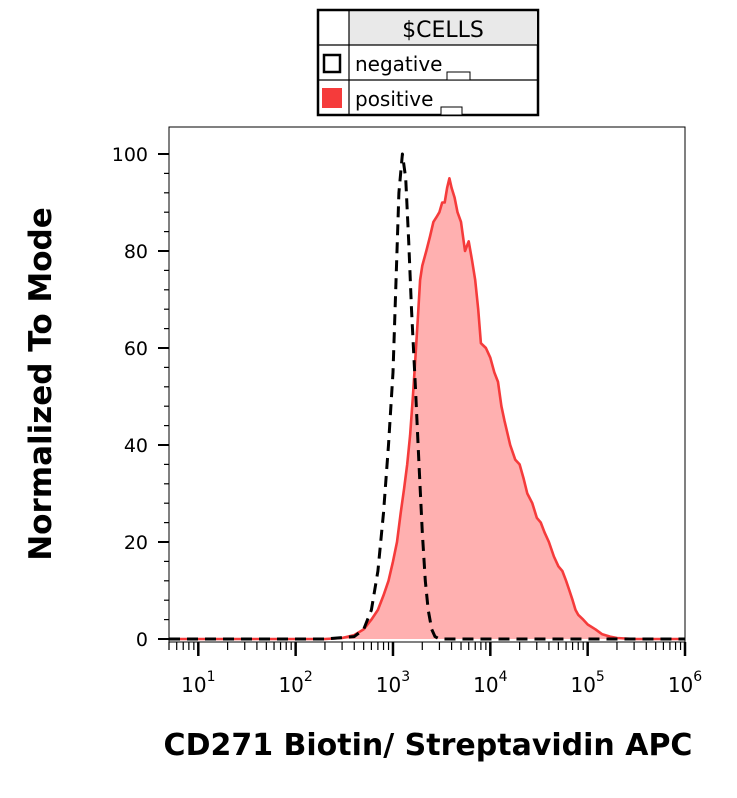 Image resolution: width=737 pixels, height=798 pixels. What do you see at coordinates (600, 677) in the screenshot?
I see `x-tick-exponent: 5` at bounding box center [600, 677].